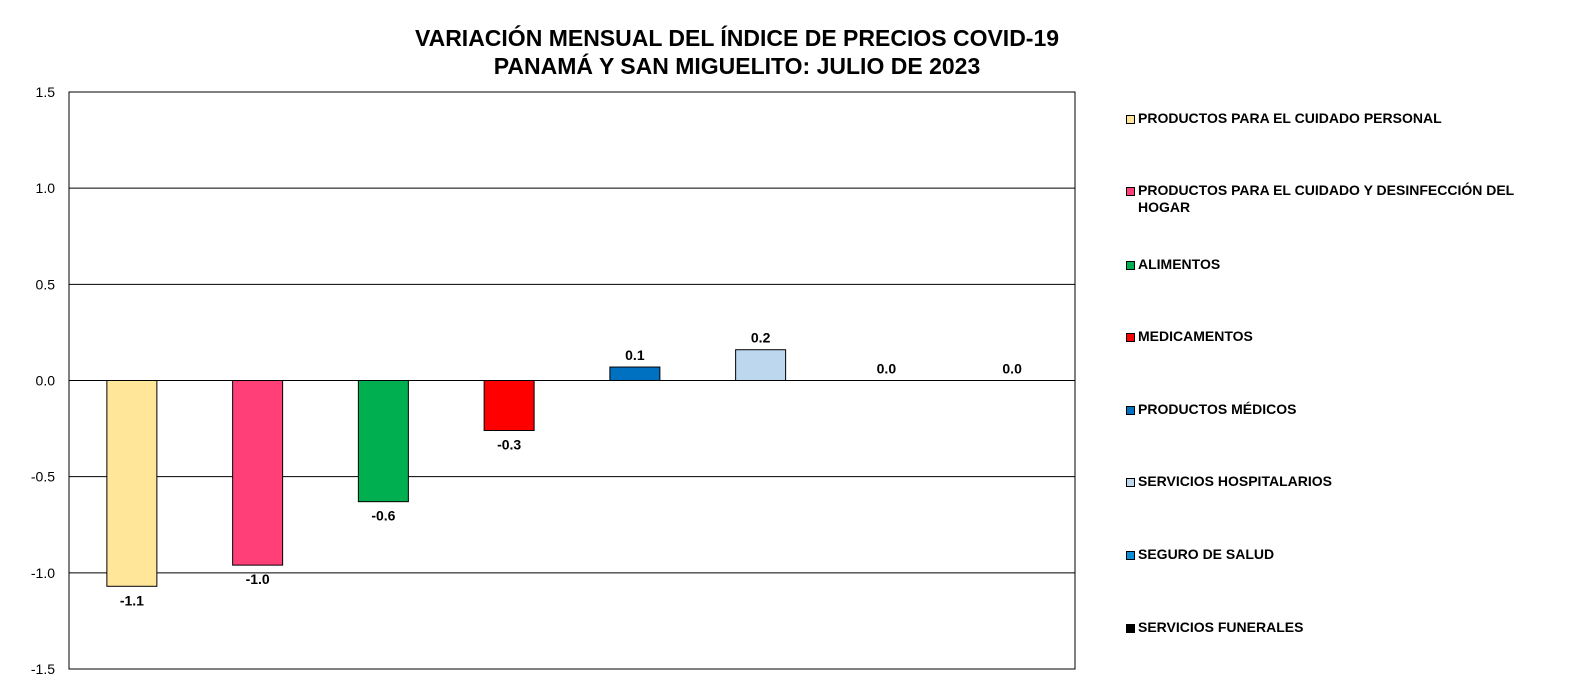  I want to click on legend-label: SERVICIOS FUNERALES, so click(1221, 627).